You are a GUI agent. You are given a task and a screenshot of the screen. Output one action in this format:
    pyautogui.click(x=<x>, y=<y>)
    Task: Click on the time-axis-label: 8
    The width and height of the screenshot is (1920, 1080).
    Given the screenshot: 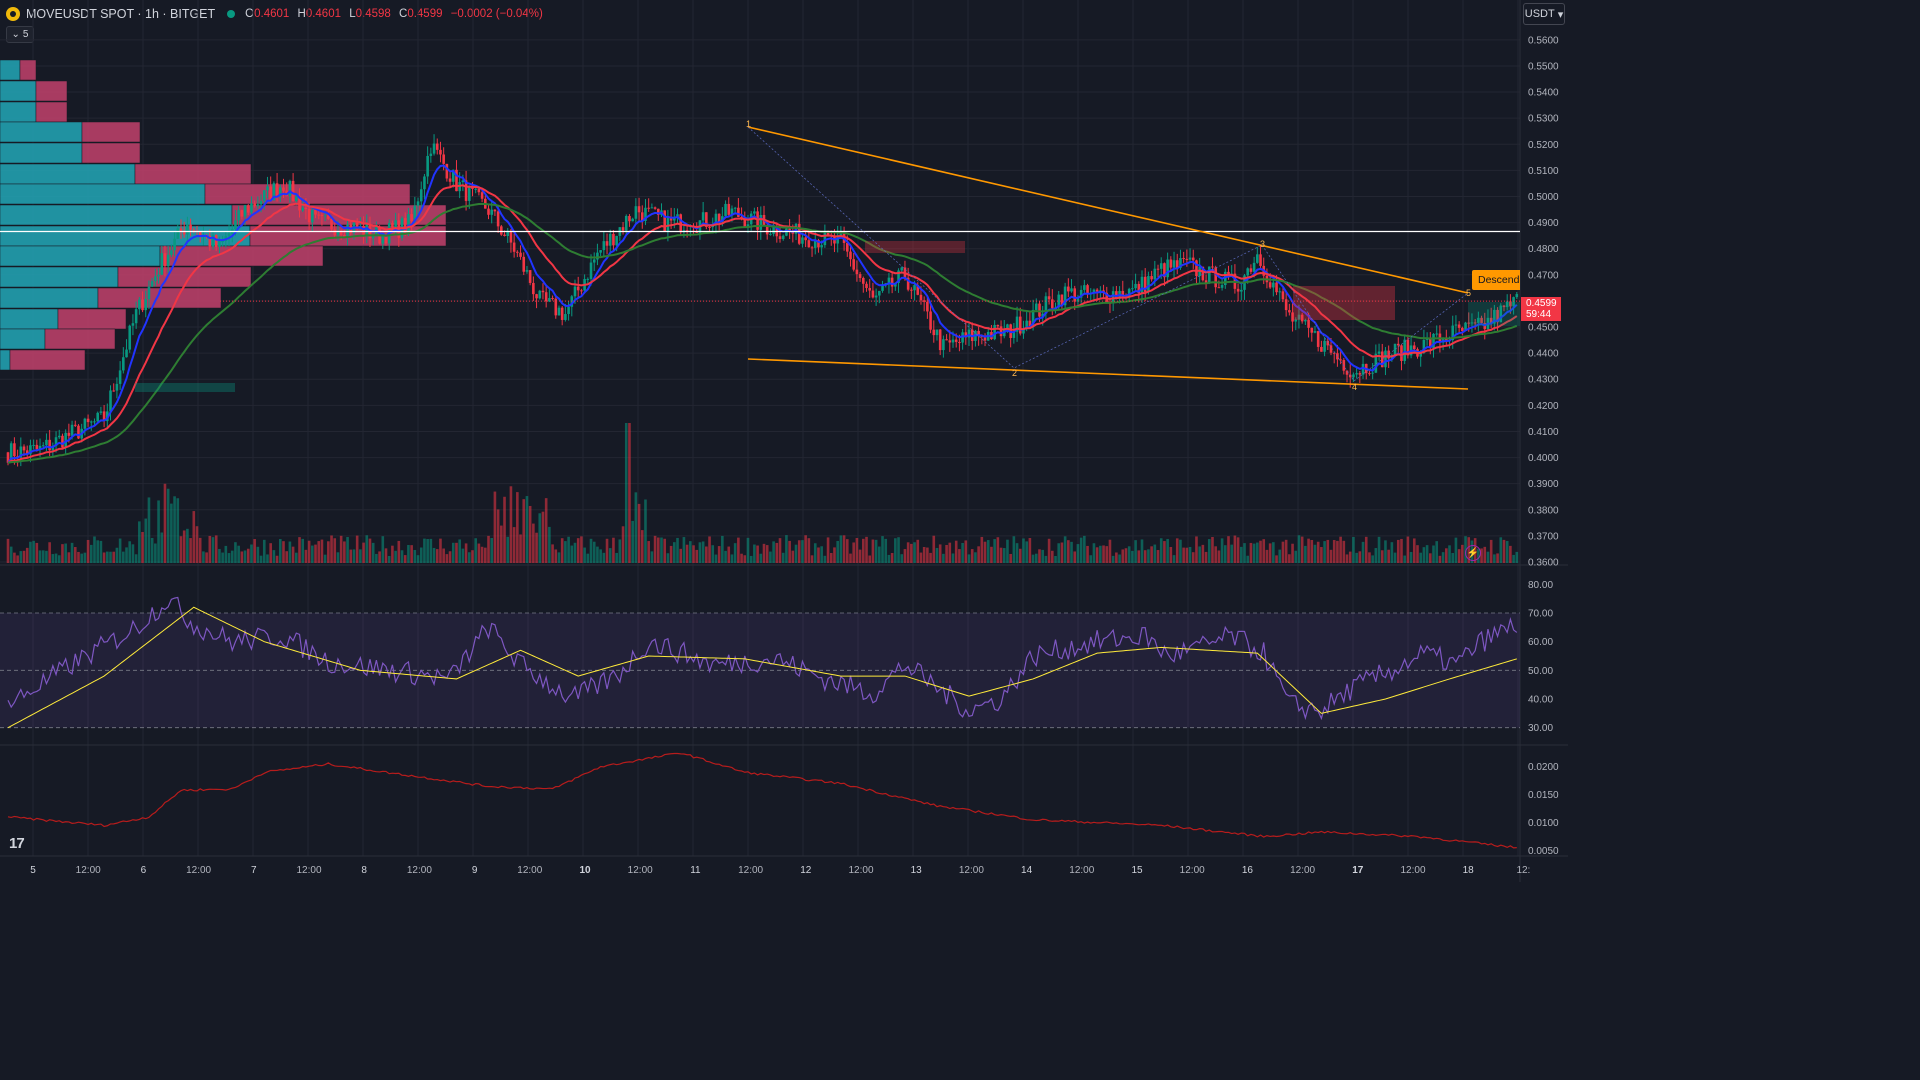 What is the action you would take?
    pyautogui.click(x=364, y=870)
    